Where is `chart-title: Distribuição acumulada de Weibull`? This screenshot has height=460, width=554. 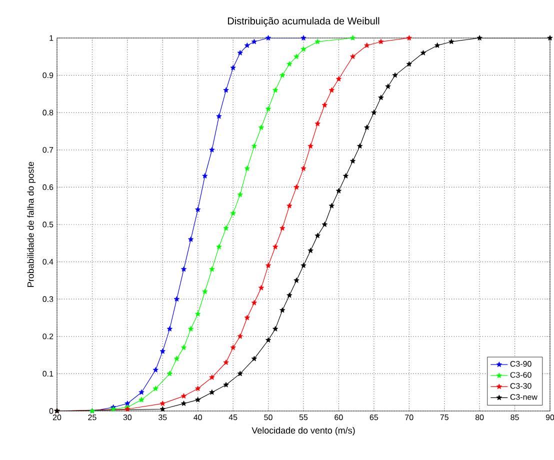
chart-title: Distribuição acumulada de Weibull is located at coordinates (304, 21).